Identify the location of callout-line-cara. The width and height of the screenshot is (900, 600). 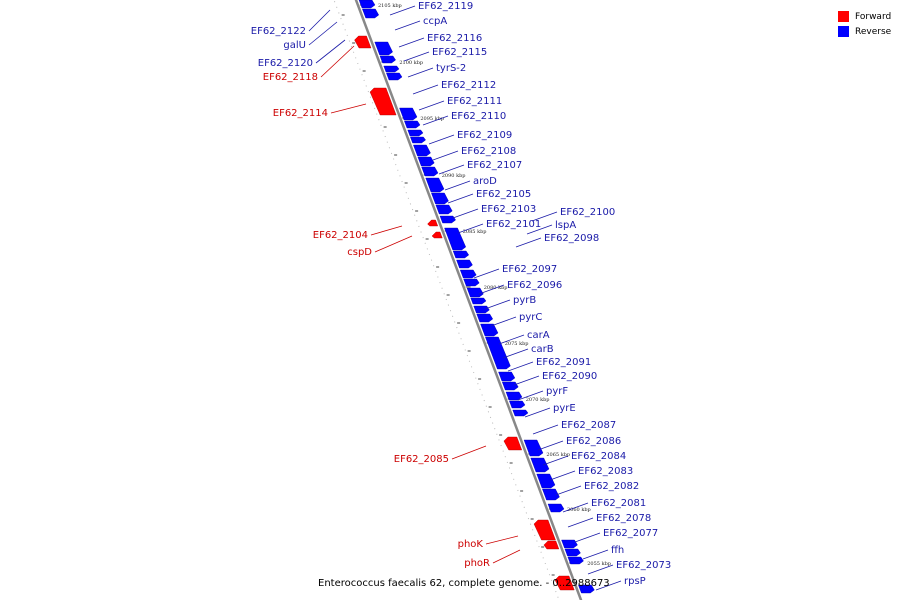
(511, 339).